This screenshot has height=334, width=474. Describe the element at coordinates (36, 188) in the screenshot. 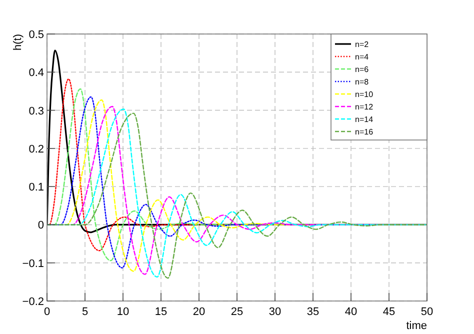

I see `y-tick-label: 0.1` at that location.